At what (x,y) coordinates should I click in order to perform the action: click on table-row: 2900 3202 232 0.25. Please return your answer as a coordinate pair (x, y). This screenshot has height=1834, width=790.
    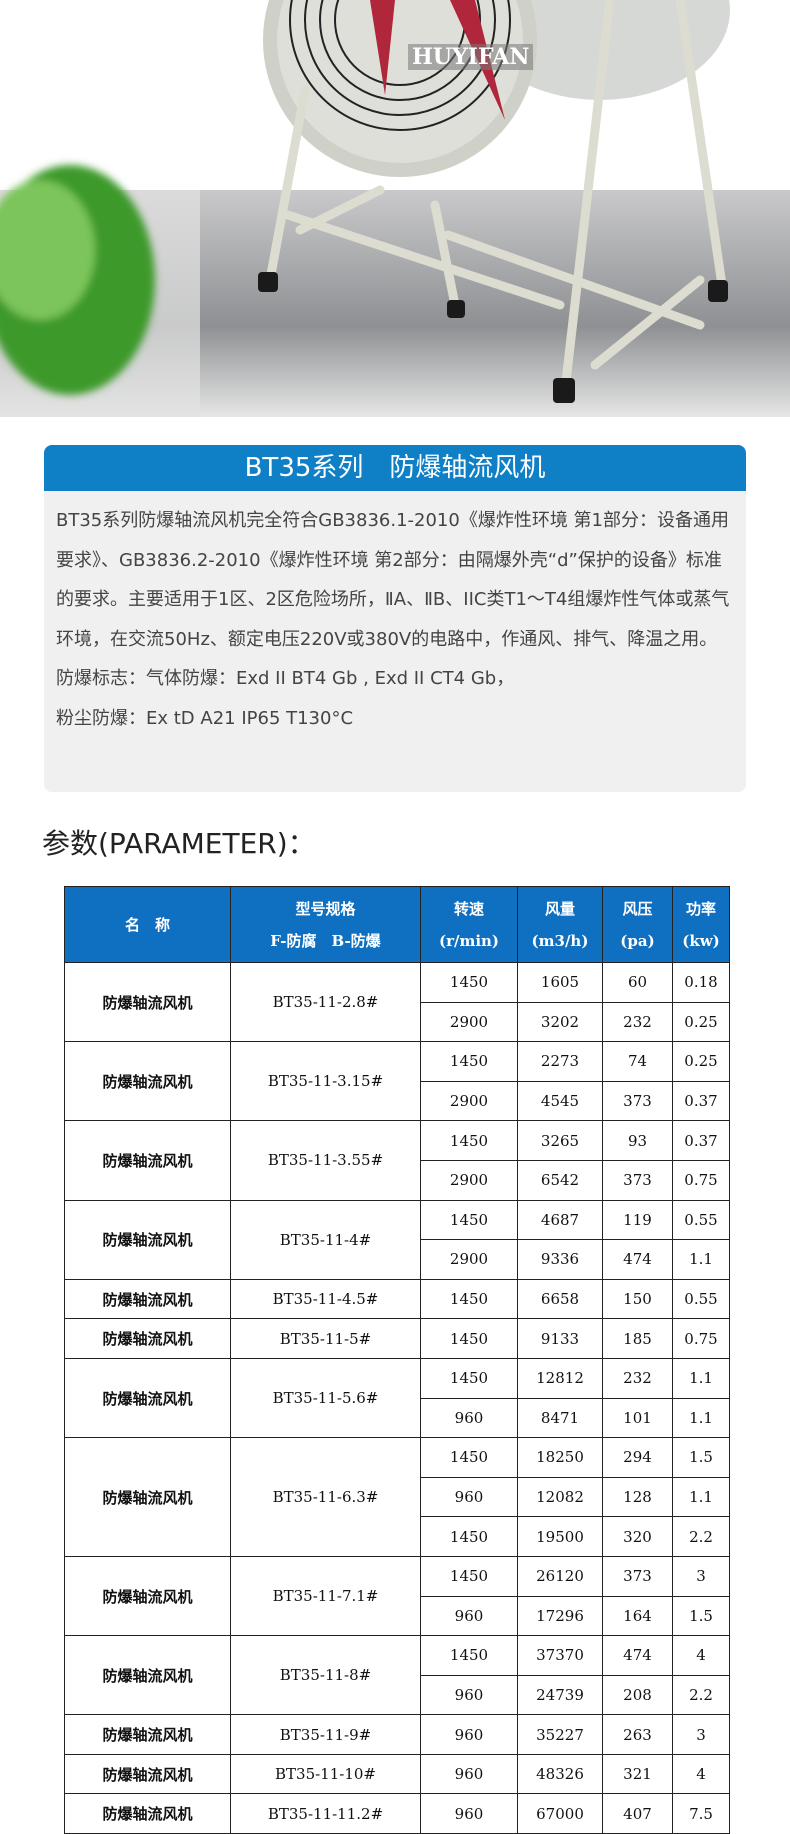
    Looking at the image, I should click on (397, 1022).